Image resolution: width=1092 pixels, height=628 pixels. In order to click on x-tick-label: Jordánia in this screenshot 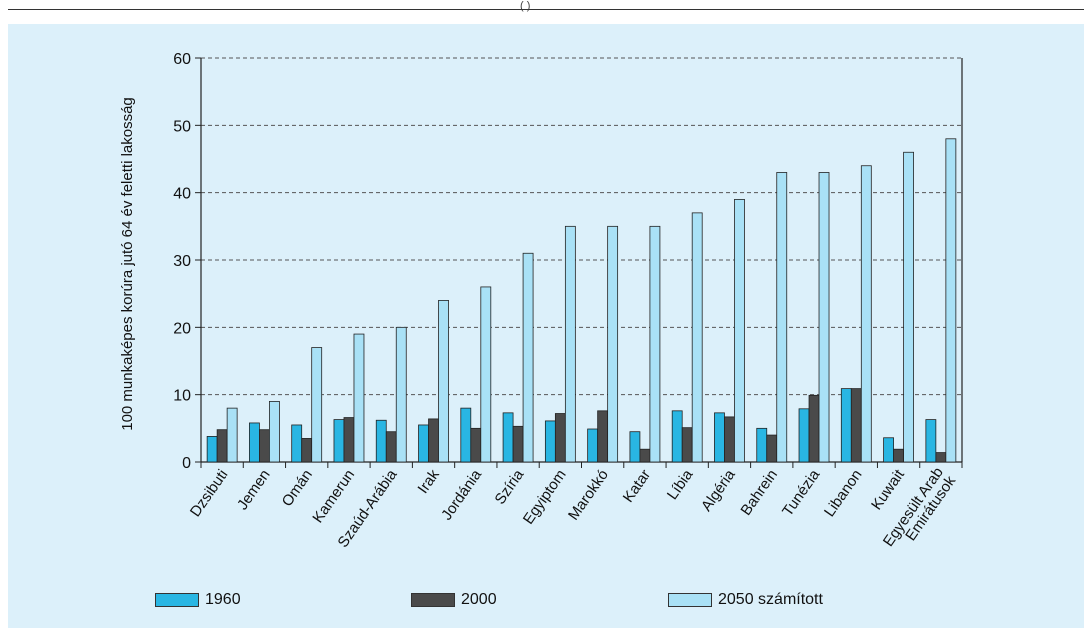, I will do `click(461, 494)`.